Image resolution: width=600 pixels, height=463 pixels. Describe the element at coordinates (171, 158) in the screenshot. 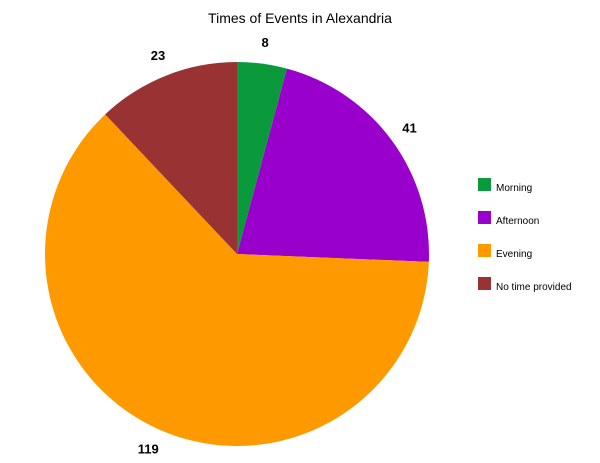

I see `pie-slice-no-time-provided` at that location.